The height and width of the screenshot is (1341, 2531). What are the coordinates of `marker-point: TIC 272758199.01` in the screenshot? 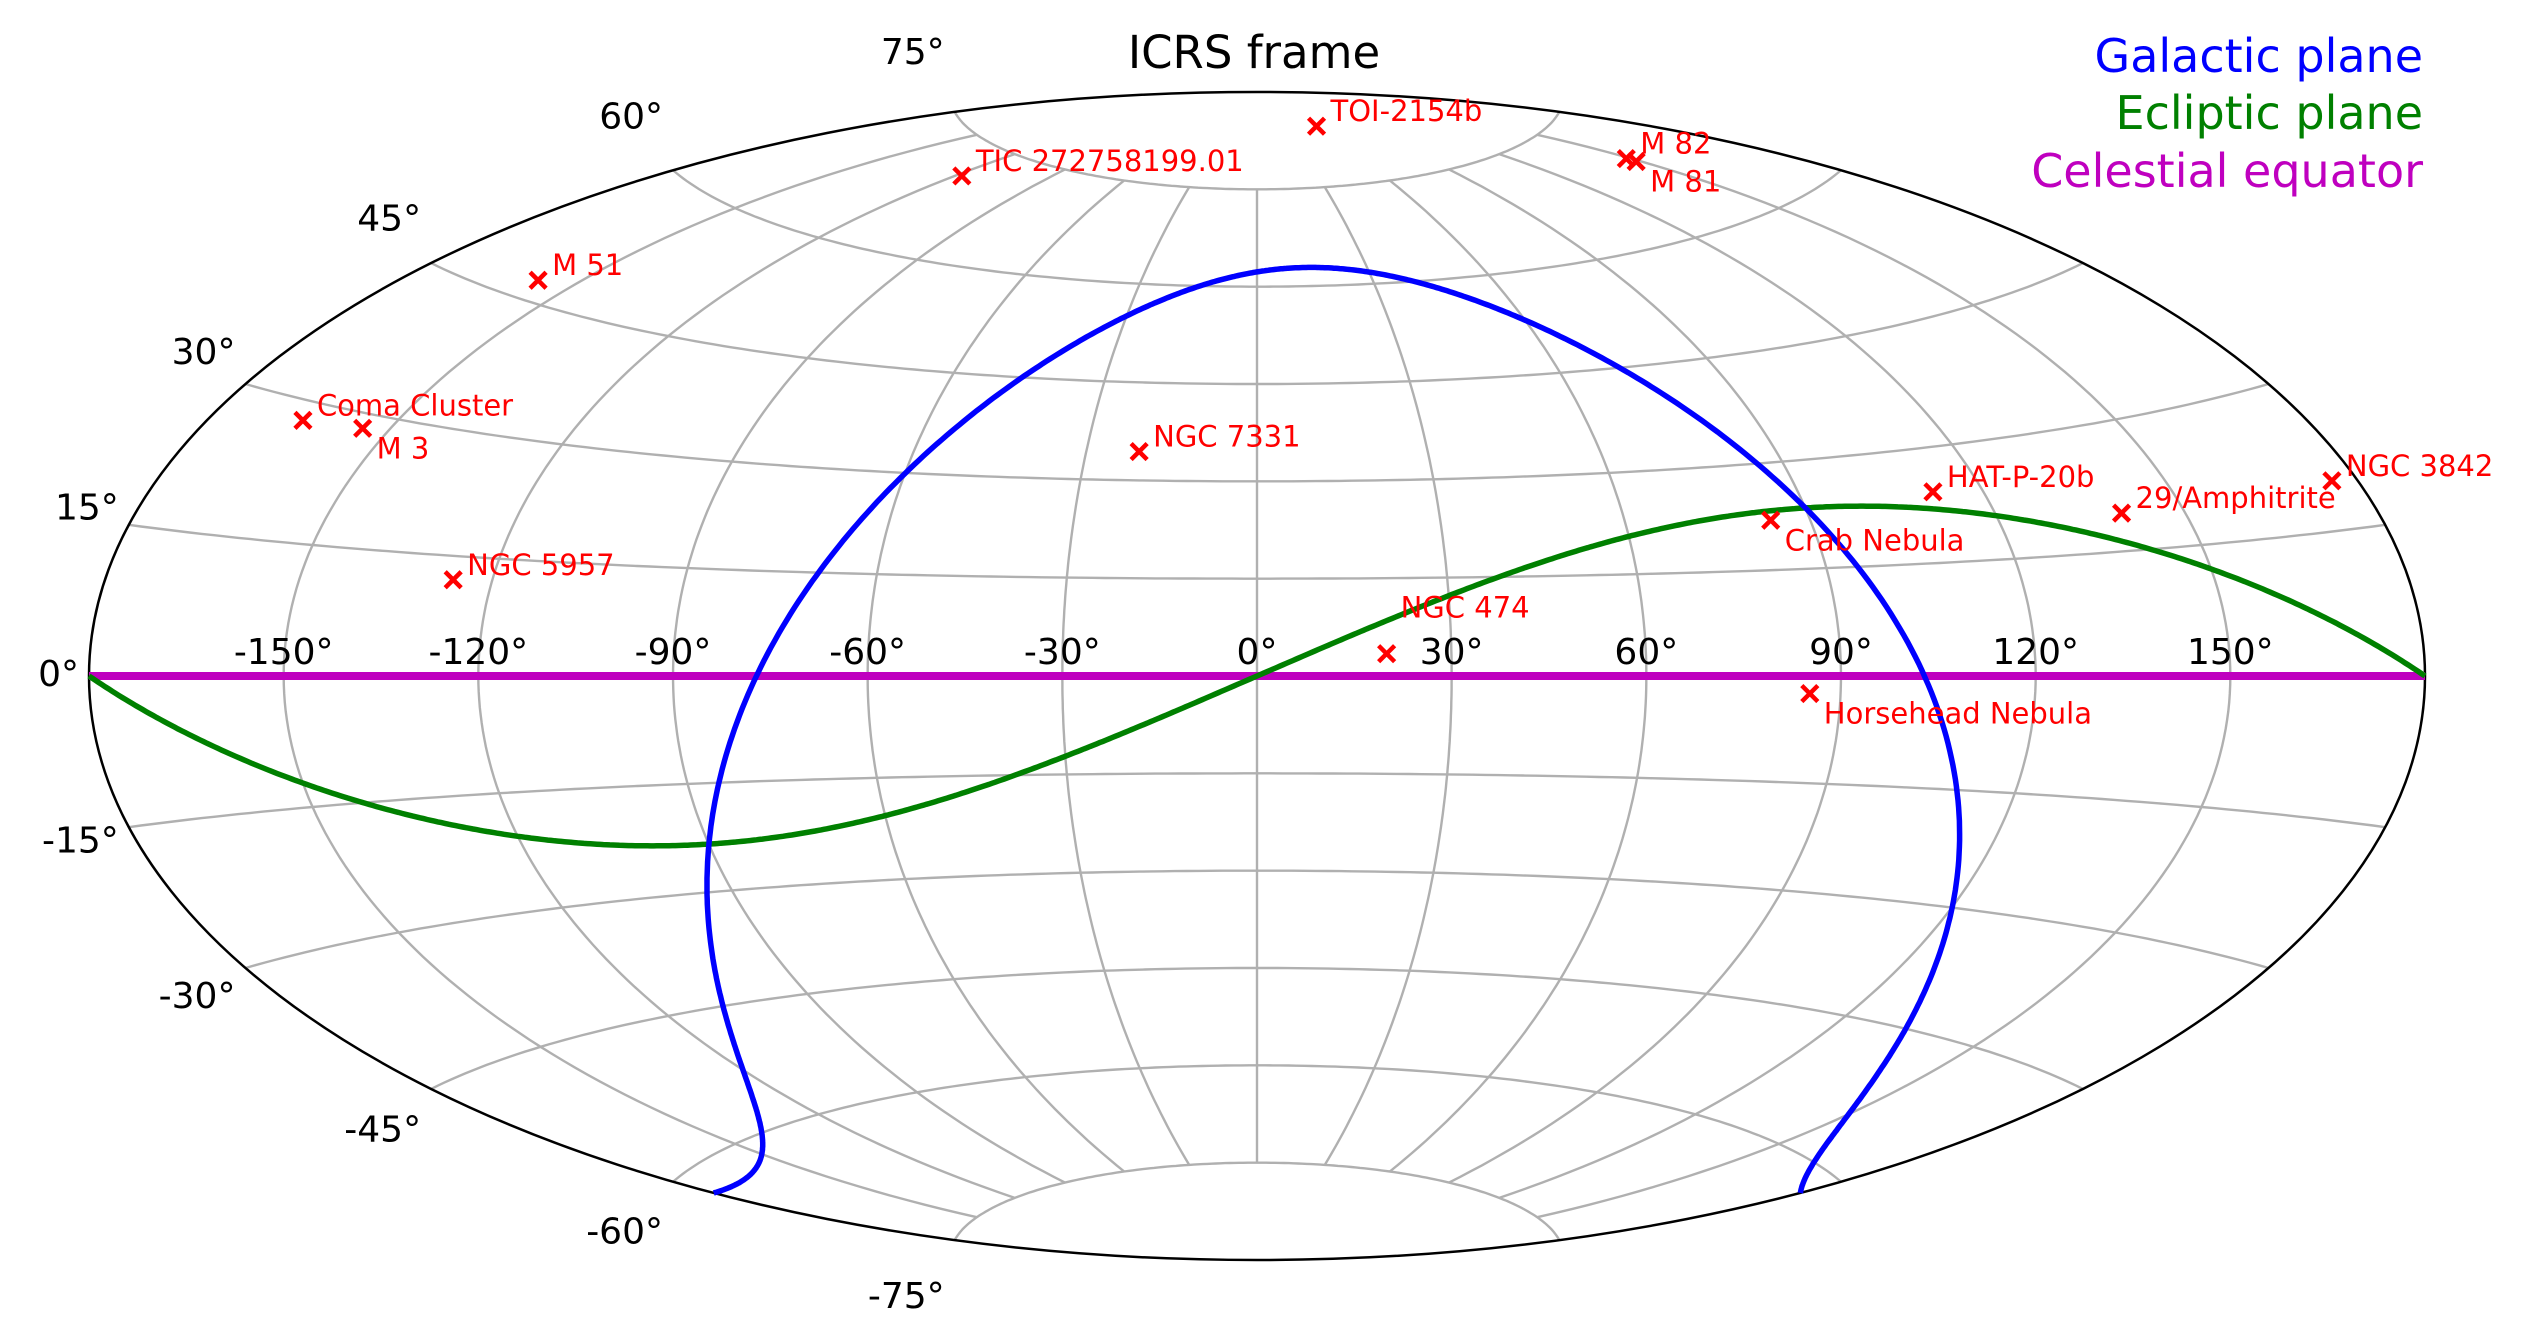 It's located at (1098, 165).